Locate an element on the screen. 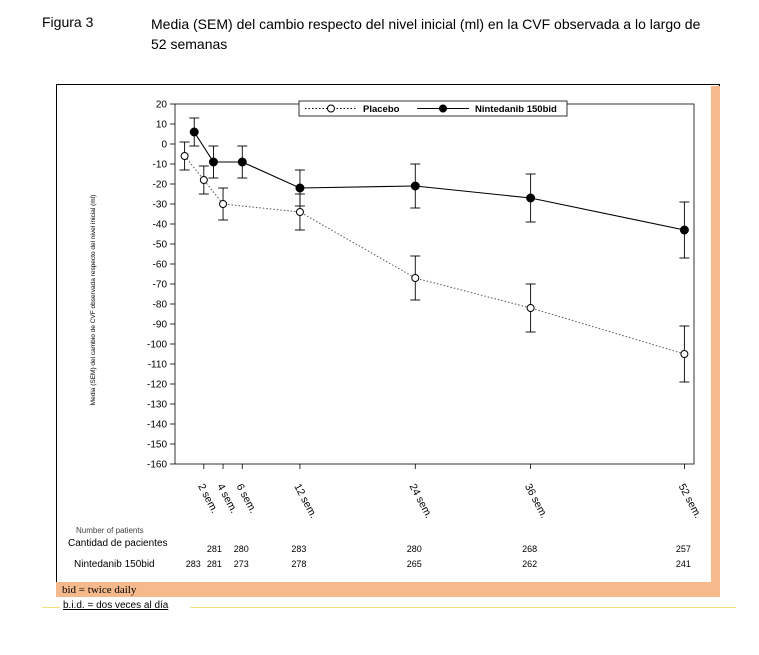 This screenshot has height=655, width=759. y-tick-label: -50 is located at coordinates (160, 245).